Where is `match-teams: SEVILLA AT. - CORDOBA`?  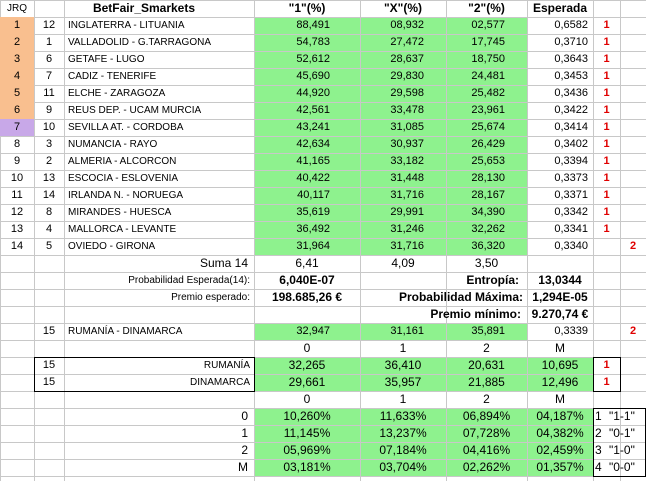 match-teams: SEVILLA AT. - CORDOBA is located at coordinates (126, 127).